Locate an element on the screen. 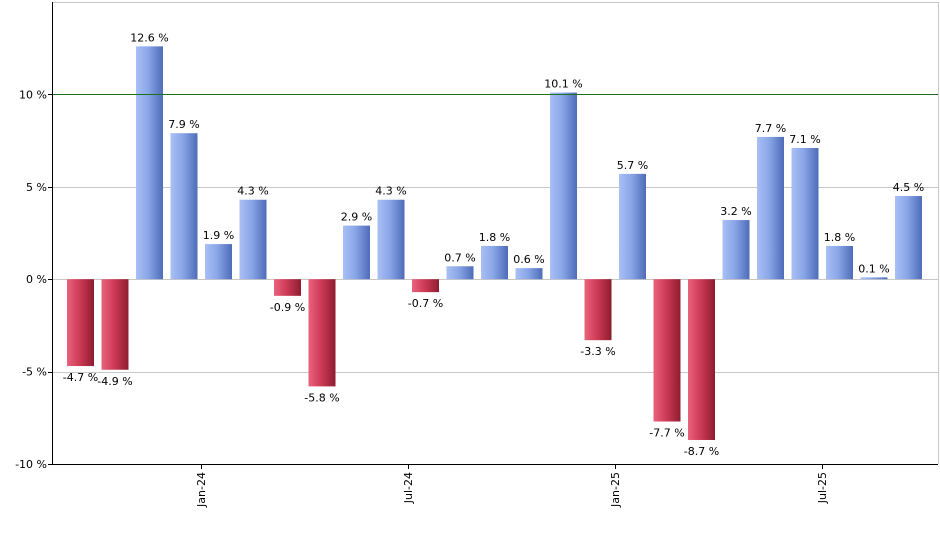 The image size is (940, 550). data-label: 5.7 % is located at coordinates (632, 165).